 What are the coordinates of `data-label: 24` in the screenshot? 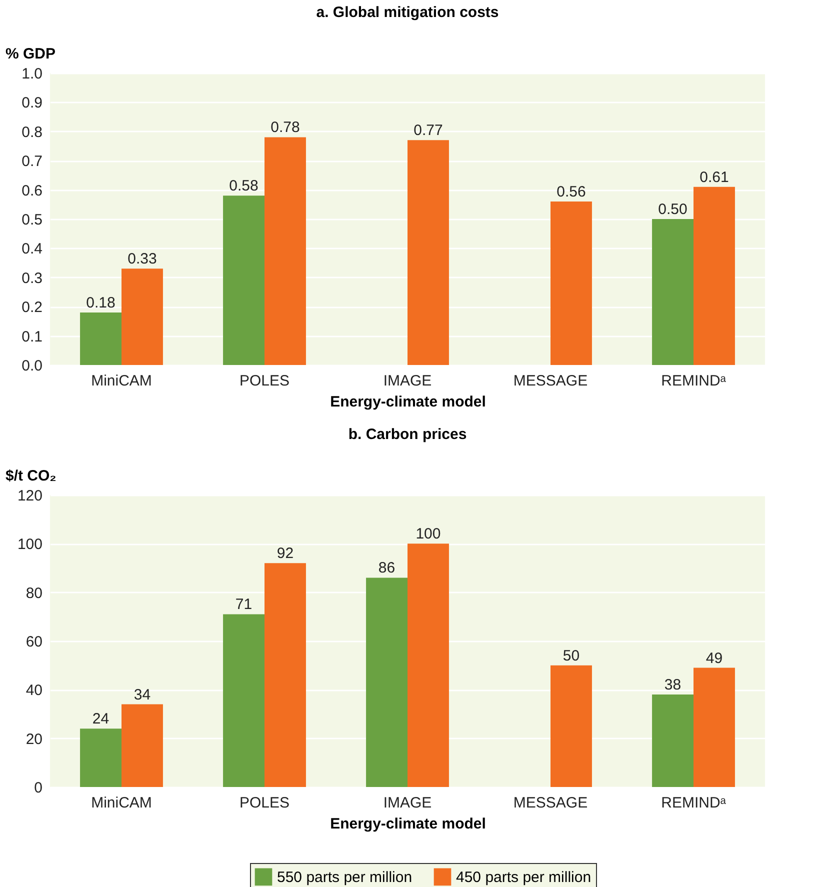 It's located at (101, 719).